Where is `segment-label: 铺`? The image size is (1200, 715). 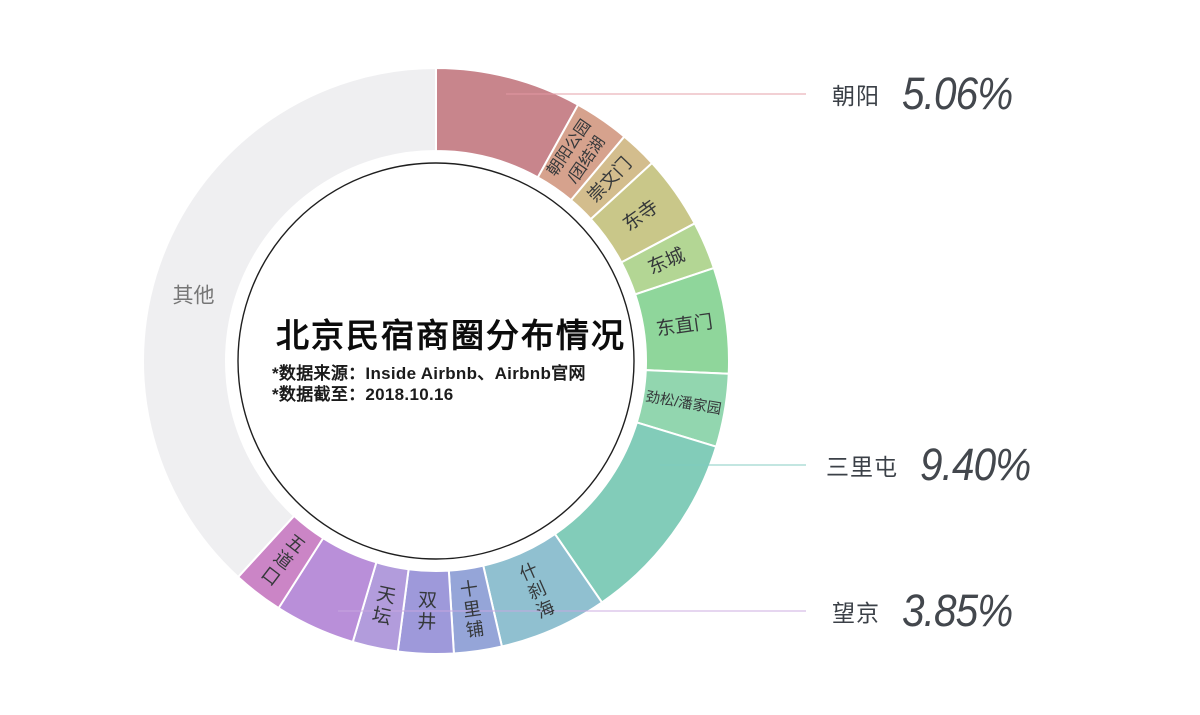 segment-label: 铺 is located at coordinates (475, 630).